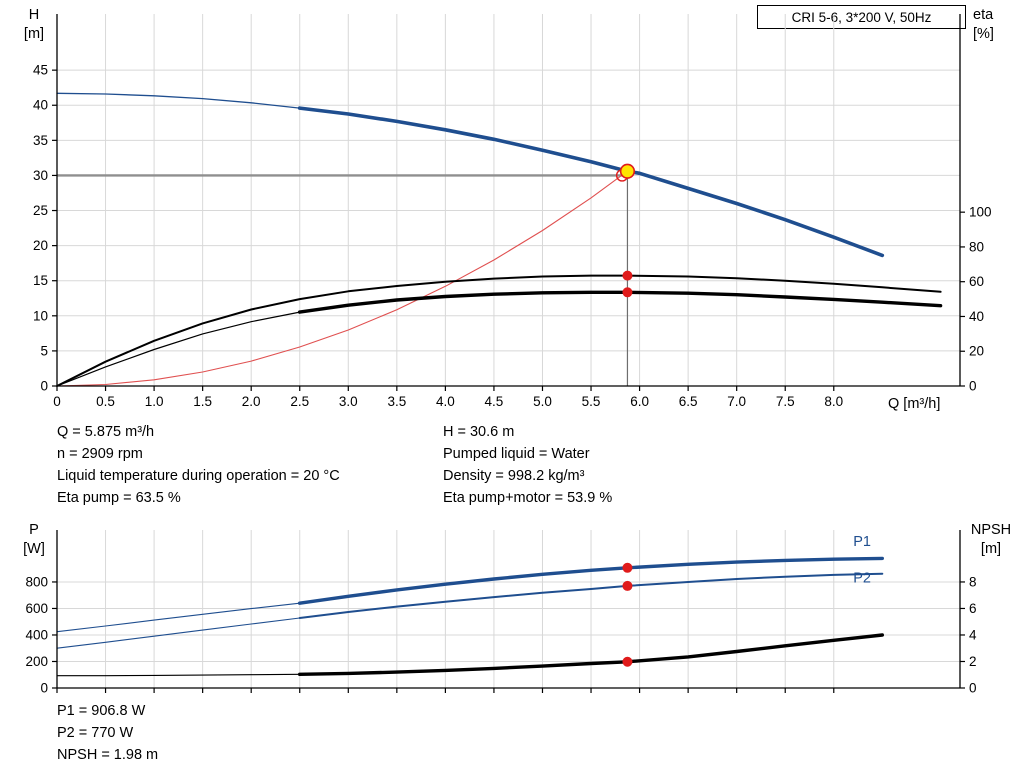 This screenshot has width=1024, height=781. Describe the element at coordinates (688, 401) in the screenshot. I see `svg-text: 6.5` at that location.